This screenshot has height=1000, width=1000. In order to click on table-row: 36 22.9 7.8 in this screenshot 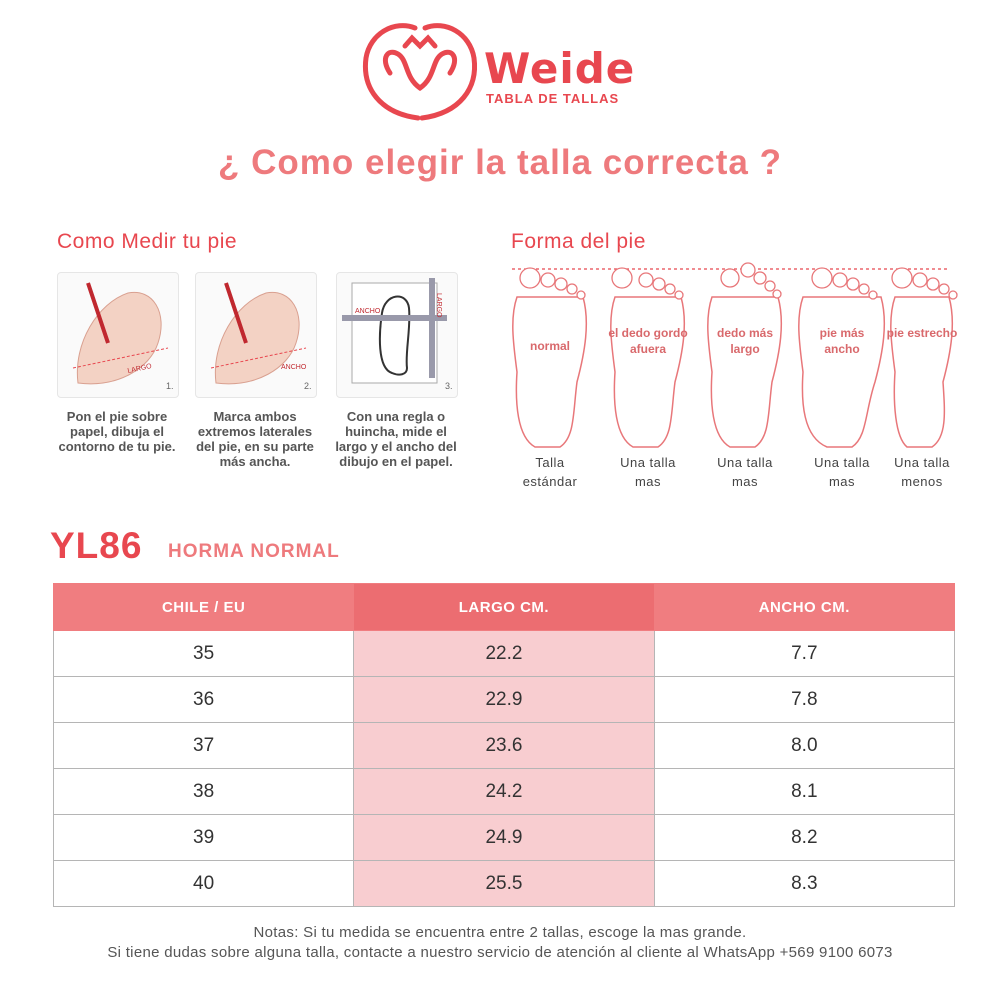, I will do `click(504, 699)`.